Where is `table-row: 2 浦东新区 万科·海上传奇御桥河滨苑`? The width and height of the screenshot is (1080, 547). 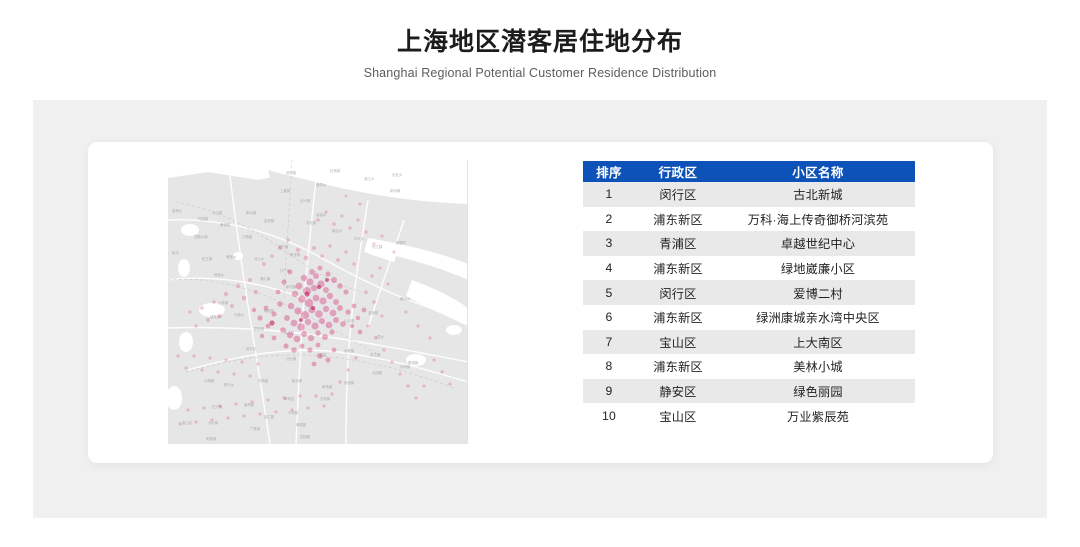 table-row: 2 浦东新区 万科·海上传奇御桥河滨苑 is located at coordinates (749, 219).